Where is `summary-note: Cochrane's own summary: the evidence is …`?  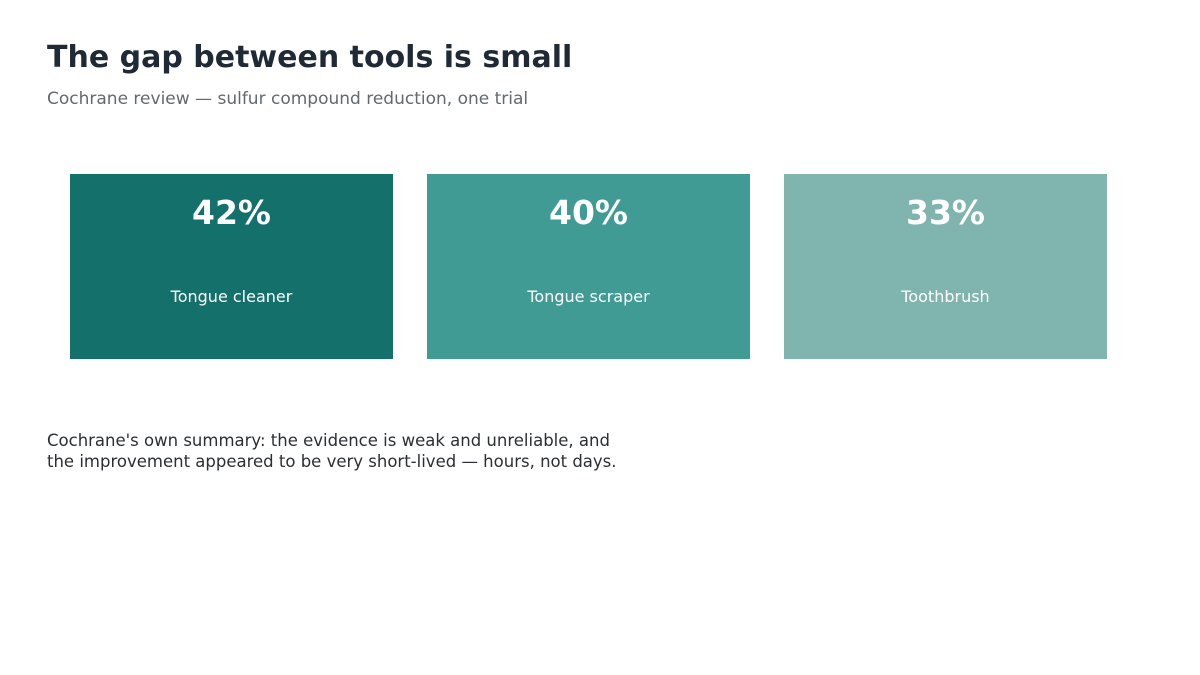
summary-note: Cochrane's own summary: the evidence is … is located at coordinates (397, 451).